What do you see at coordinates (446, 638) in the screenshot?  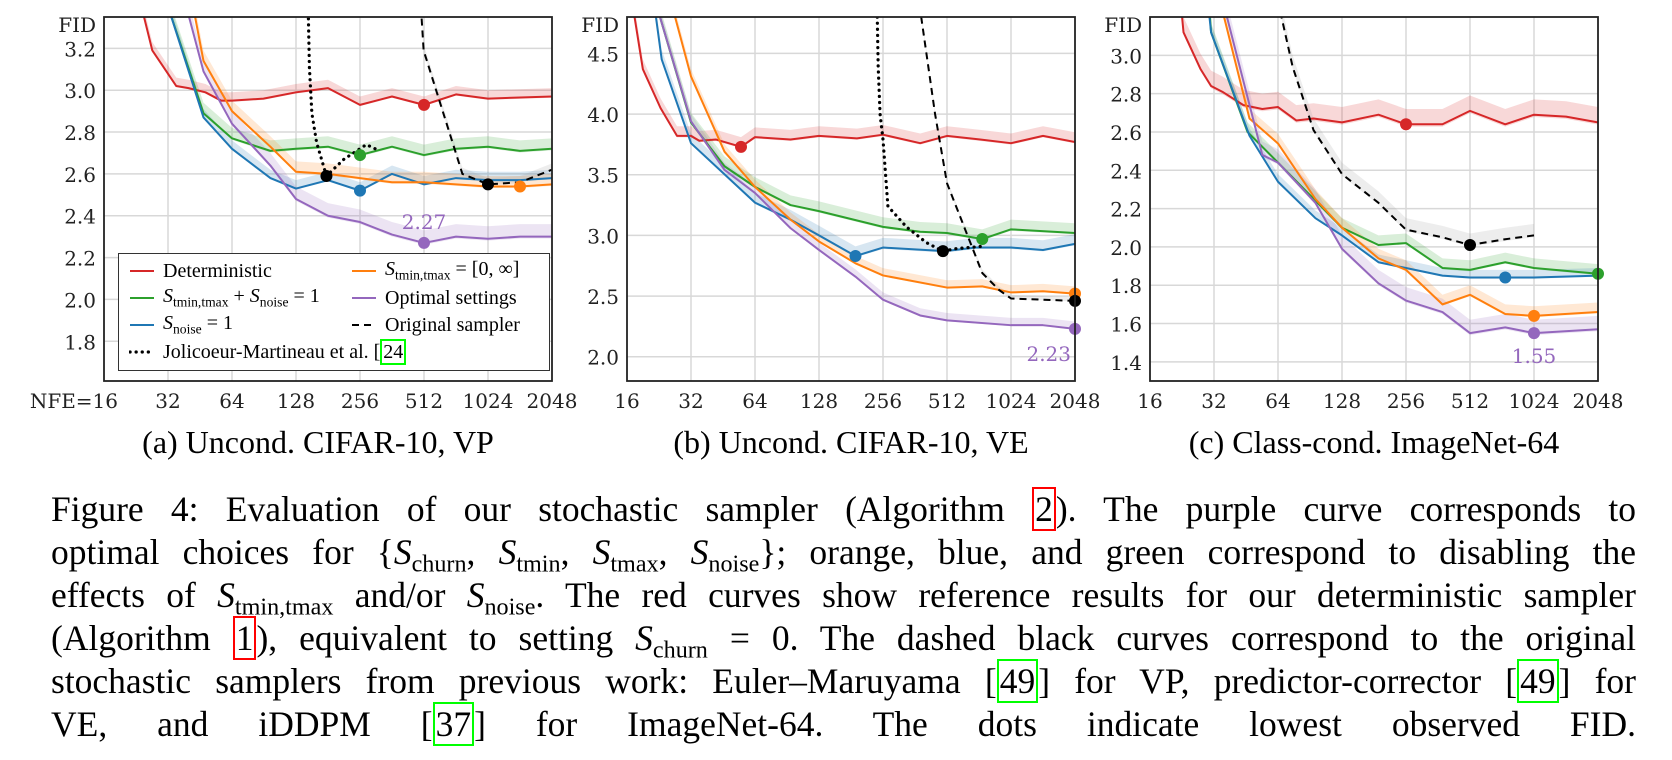 I see `text-run: ), equivalent to setting` at bounding box center [446, 638].